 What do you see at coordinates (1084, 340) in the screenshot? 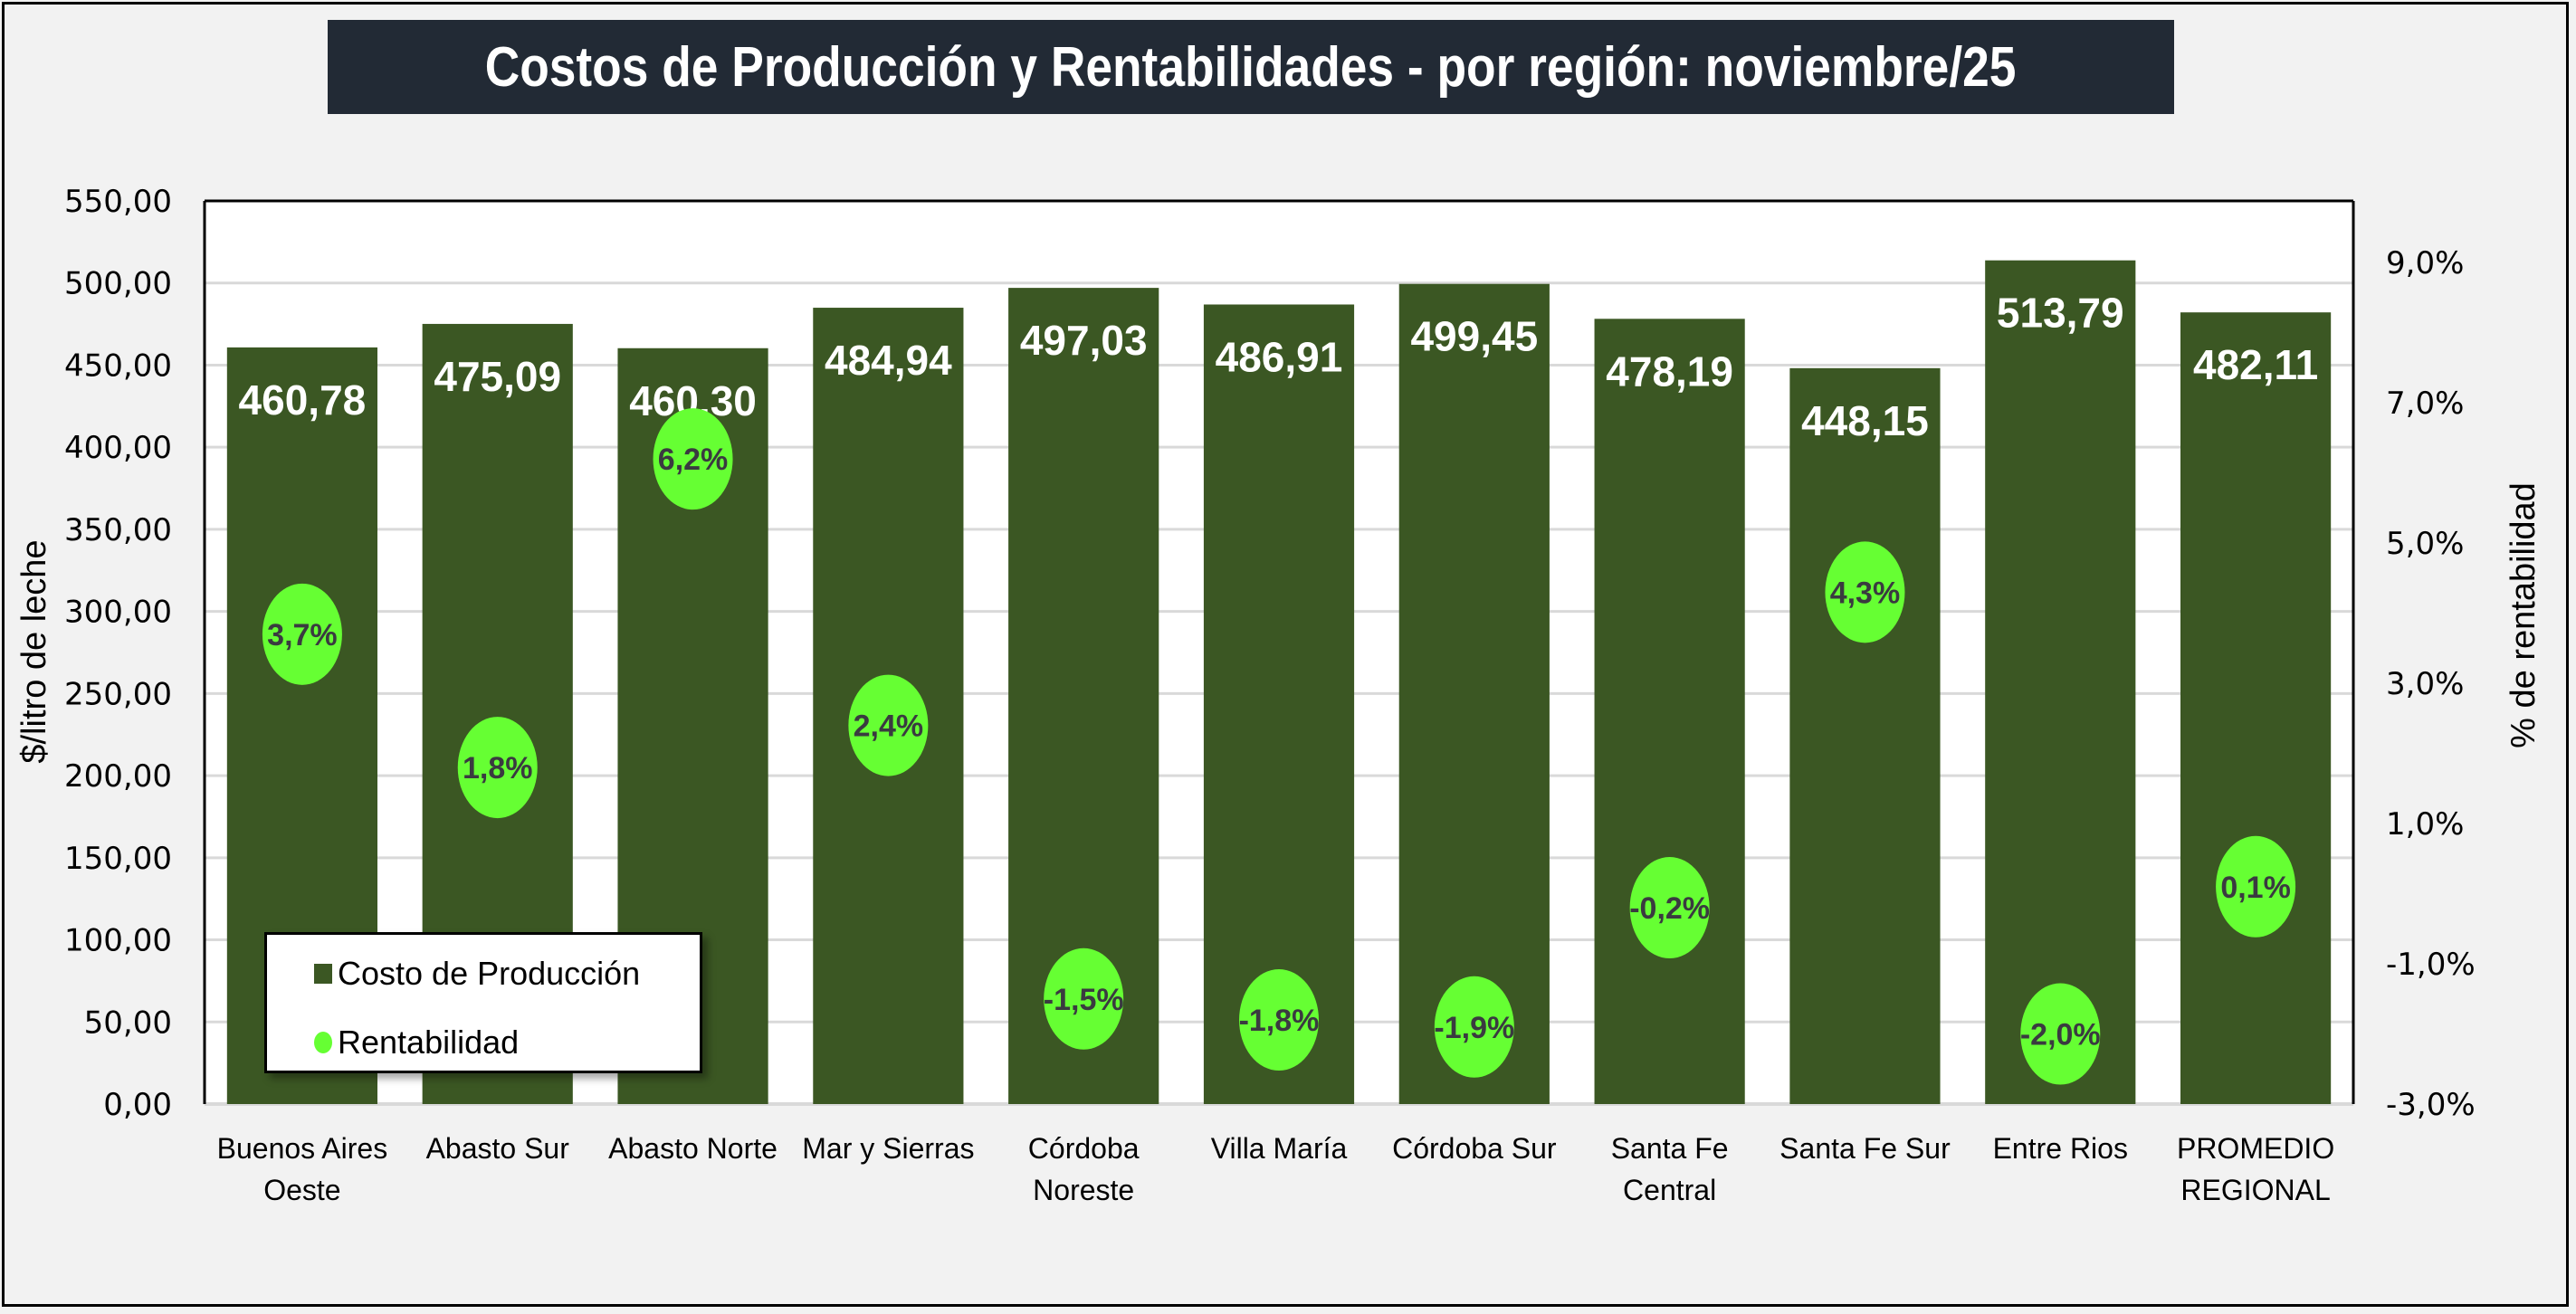
I see `bar-value-label: 497,03` at bounding box center [1084, 340].